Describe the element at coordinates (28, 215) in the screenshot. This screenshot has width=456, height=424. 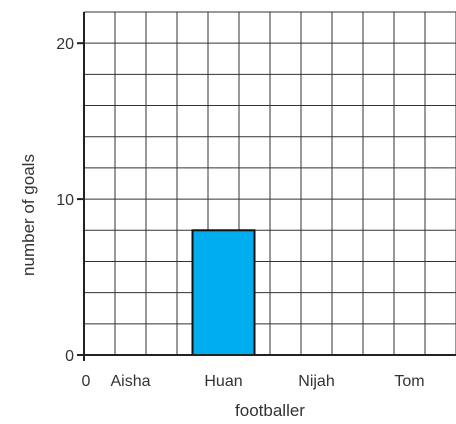
I see `y-axis-label: number of goals` at that location.